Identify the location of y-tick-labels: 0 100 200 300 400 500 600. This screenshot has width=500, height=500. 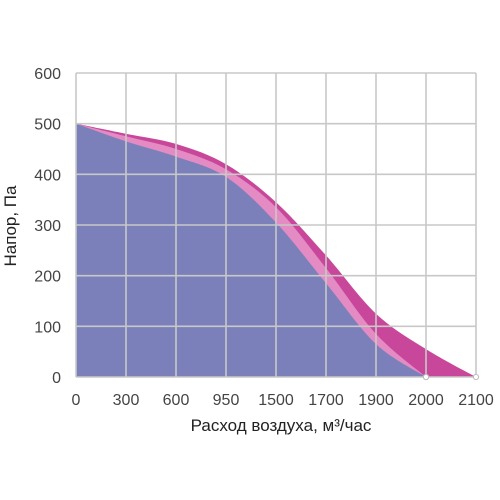
(47, 226).